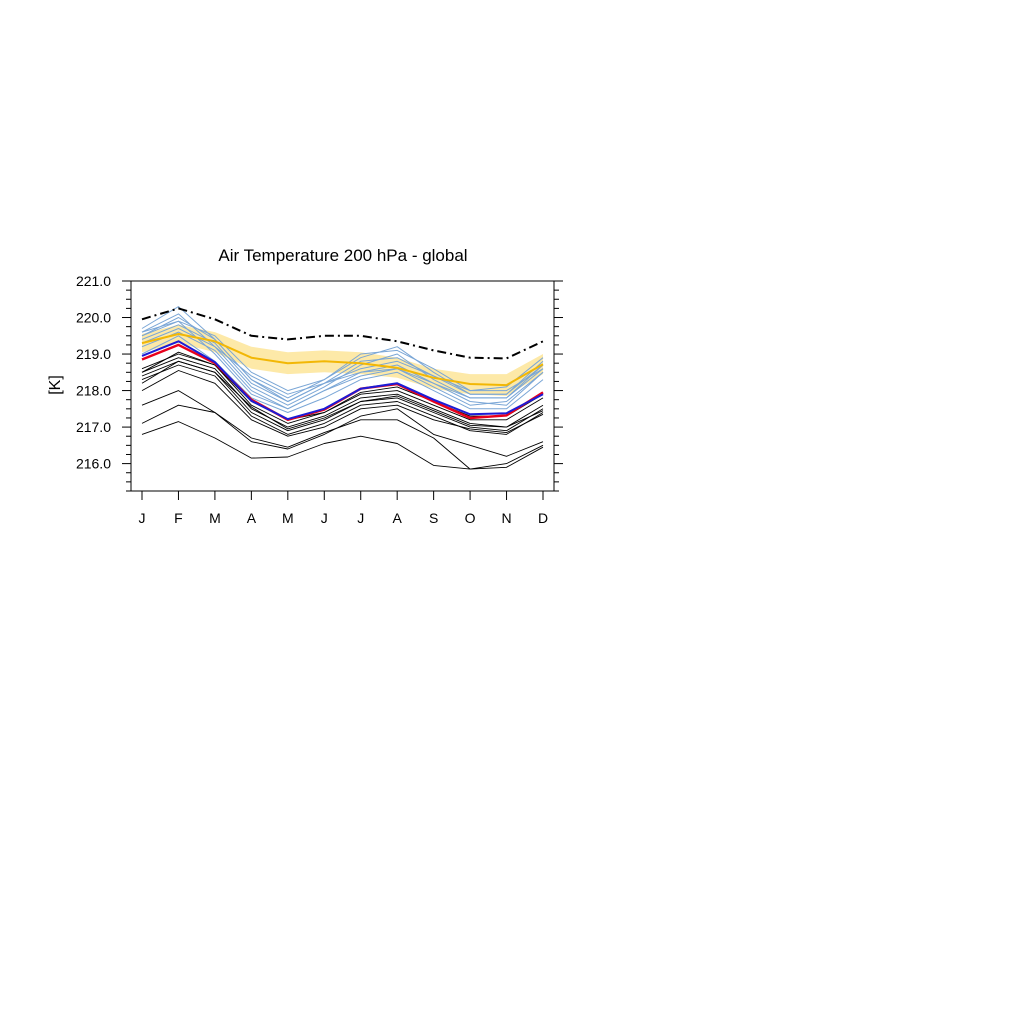  What do you see at coordinates (433, 518) in the screenshot?
I see `x-tick-label: S` at bounding box center [433, 518].